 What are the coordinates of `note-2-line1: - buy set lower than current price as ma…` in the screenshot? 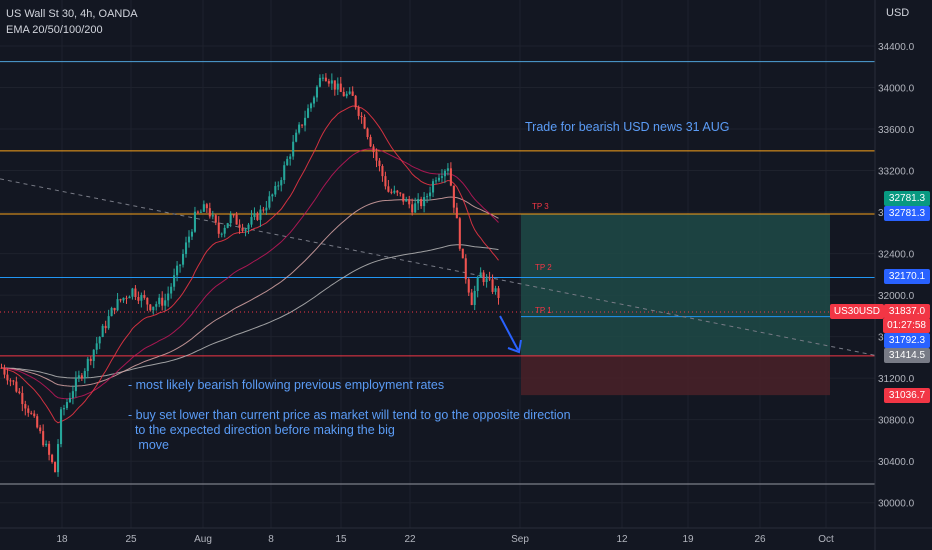 It's located at (349, 415).